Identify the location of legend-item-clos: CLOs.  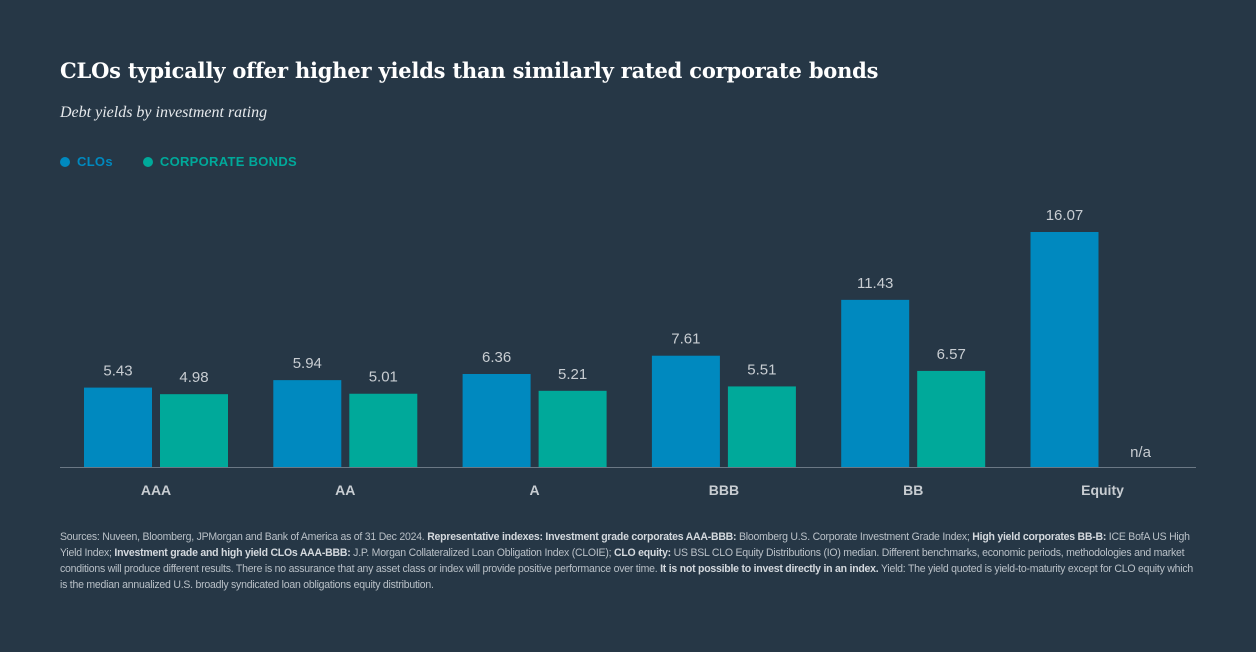
(86, 161).